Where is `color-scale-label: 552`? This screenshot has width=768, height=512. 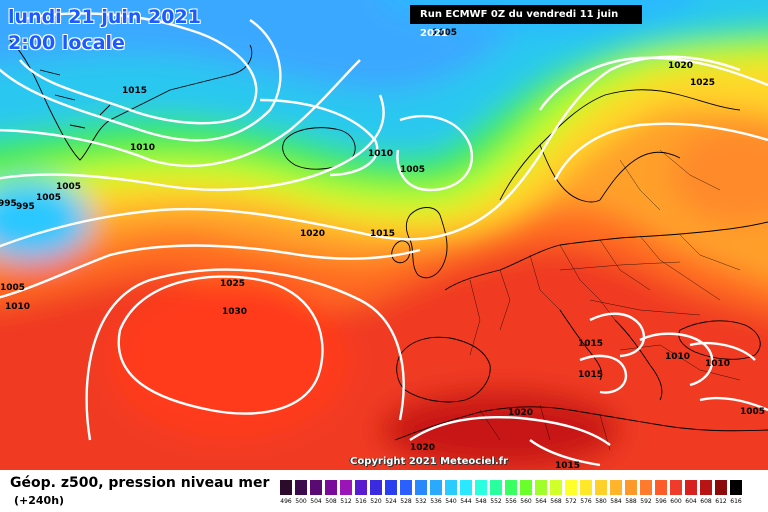 color-scale-label: 552 is located at coordinates (496, 501).